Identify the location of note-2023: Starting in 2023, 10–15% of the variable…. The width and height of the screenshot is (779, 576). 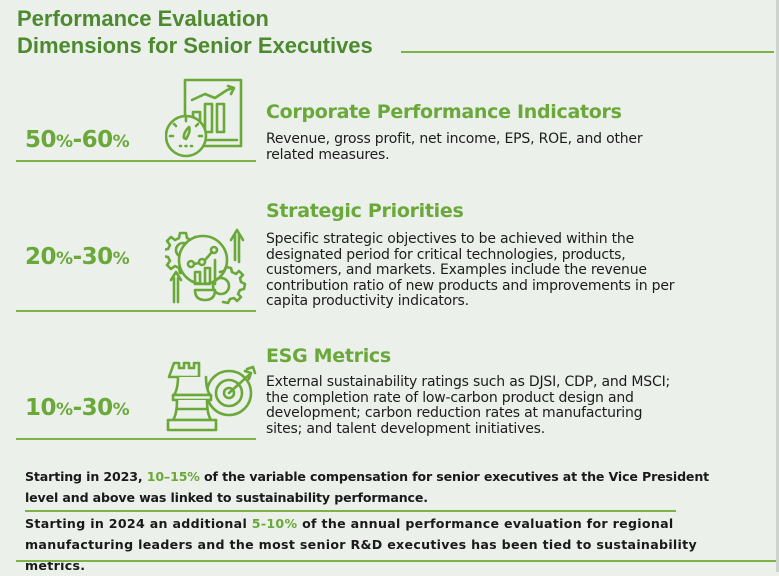
(370, 487).